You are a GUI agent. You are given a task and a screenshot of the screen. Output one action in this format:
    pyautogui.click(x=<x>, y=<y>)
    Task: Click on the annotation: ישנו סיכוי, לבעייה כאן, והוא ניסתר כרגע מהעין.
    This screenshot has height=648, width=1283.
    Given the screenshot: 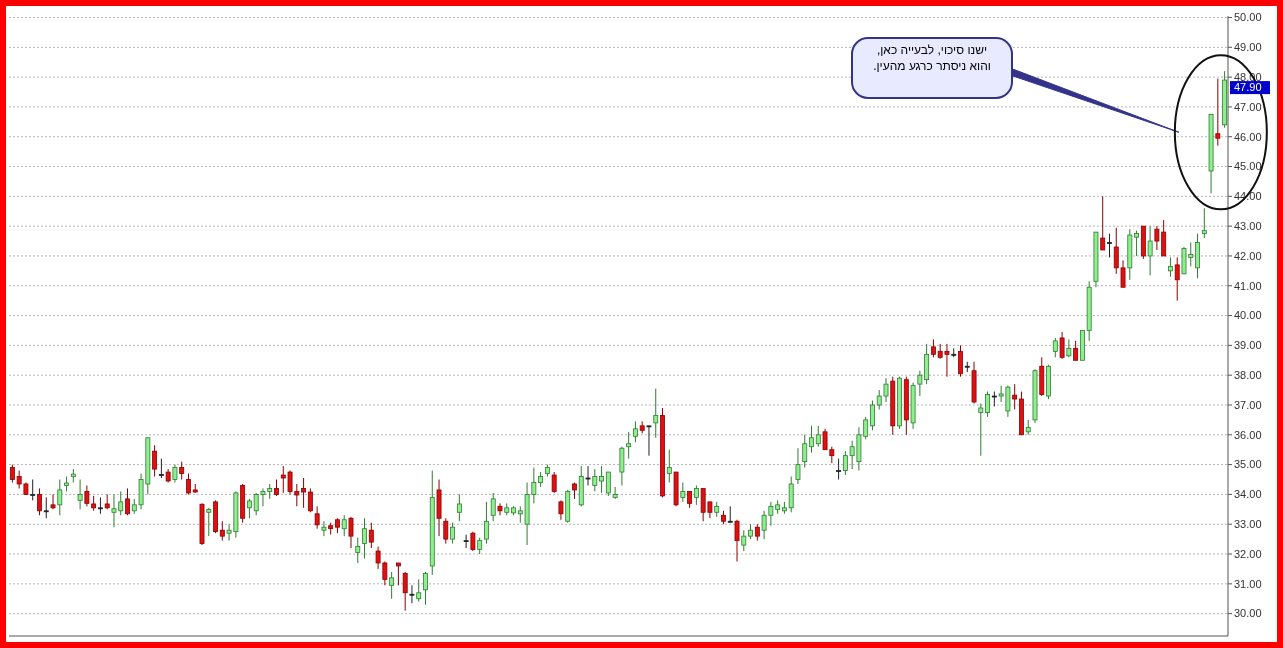 What is the action you would take?
    pyautogui.click(x=932, y=58)
    